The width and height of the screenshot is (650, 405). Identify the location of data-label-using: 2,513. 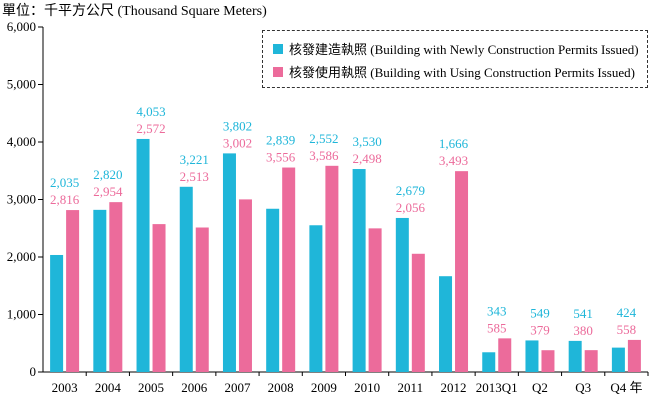
(194, 176).